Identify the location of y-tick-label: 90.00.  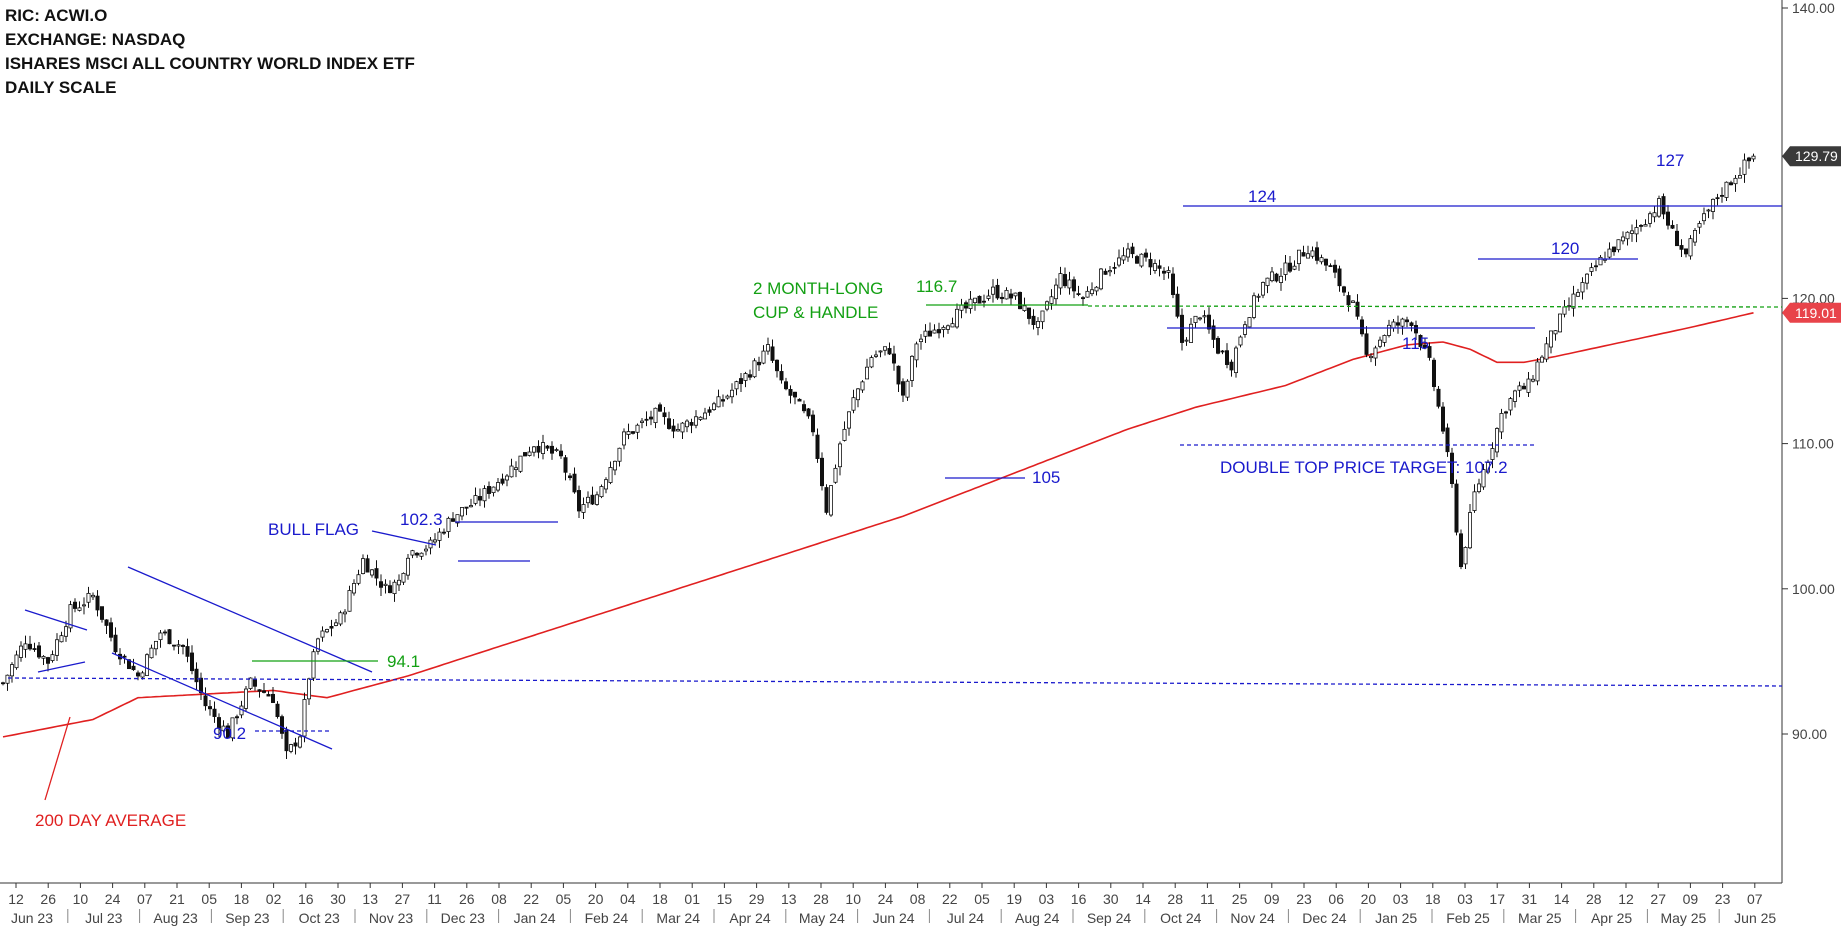
(1809, 734).